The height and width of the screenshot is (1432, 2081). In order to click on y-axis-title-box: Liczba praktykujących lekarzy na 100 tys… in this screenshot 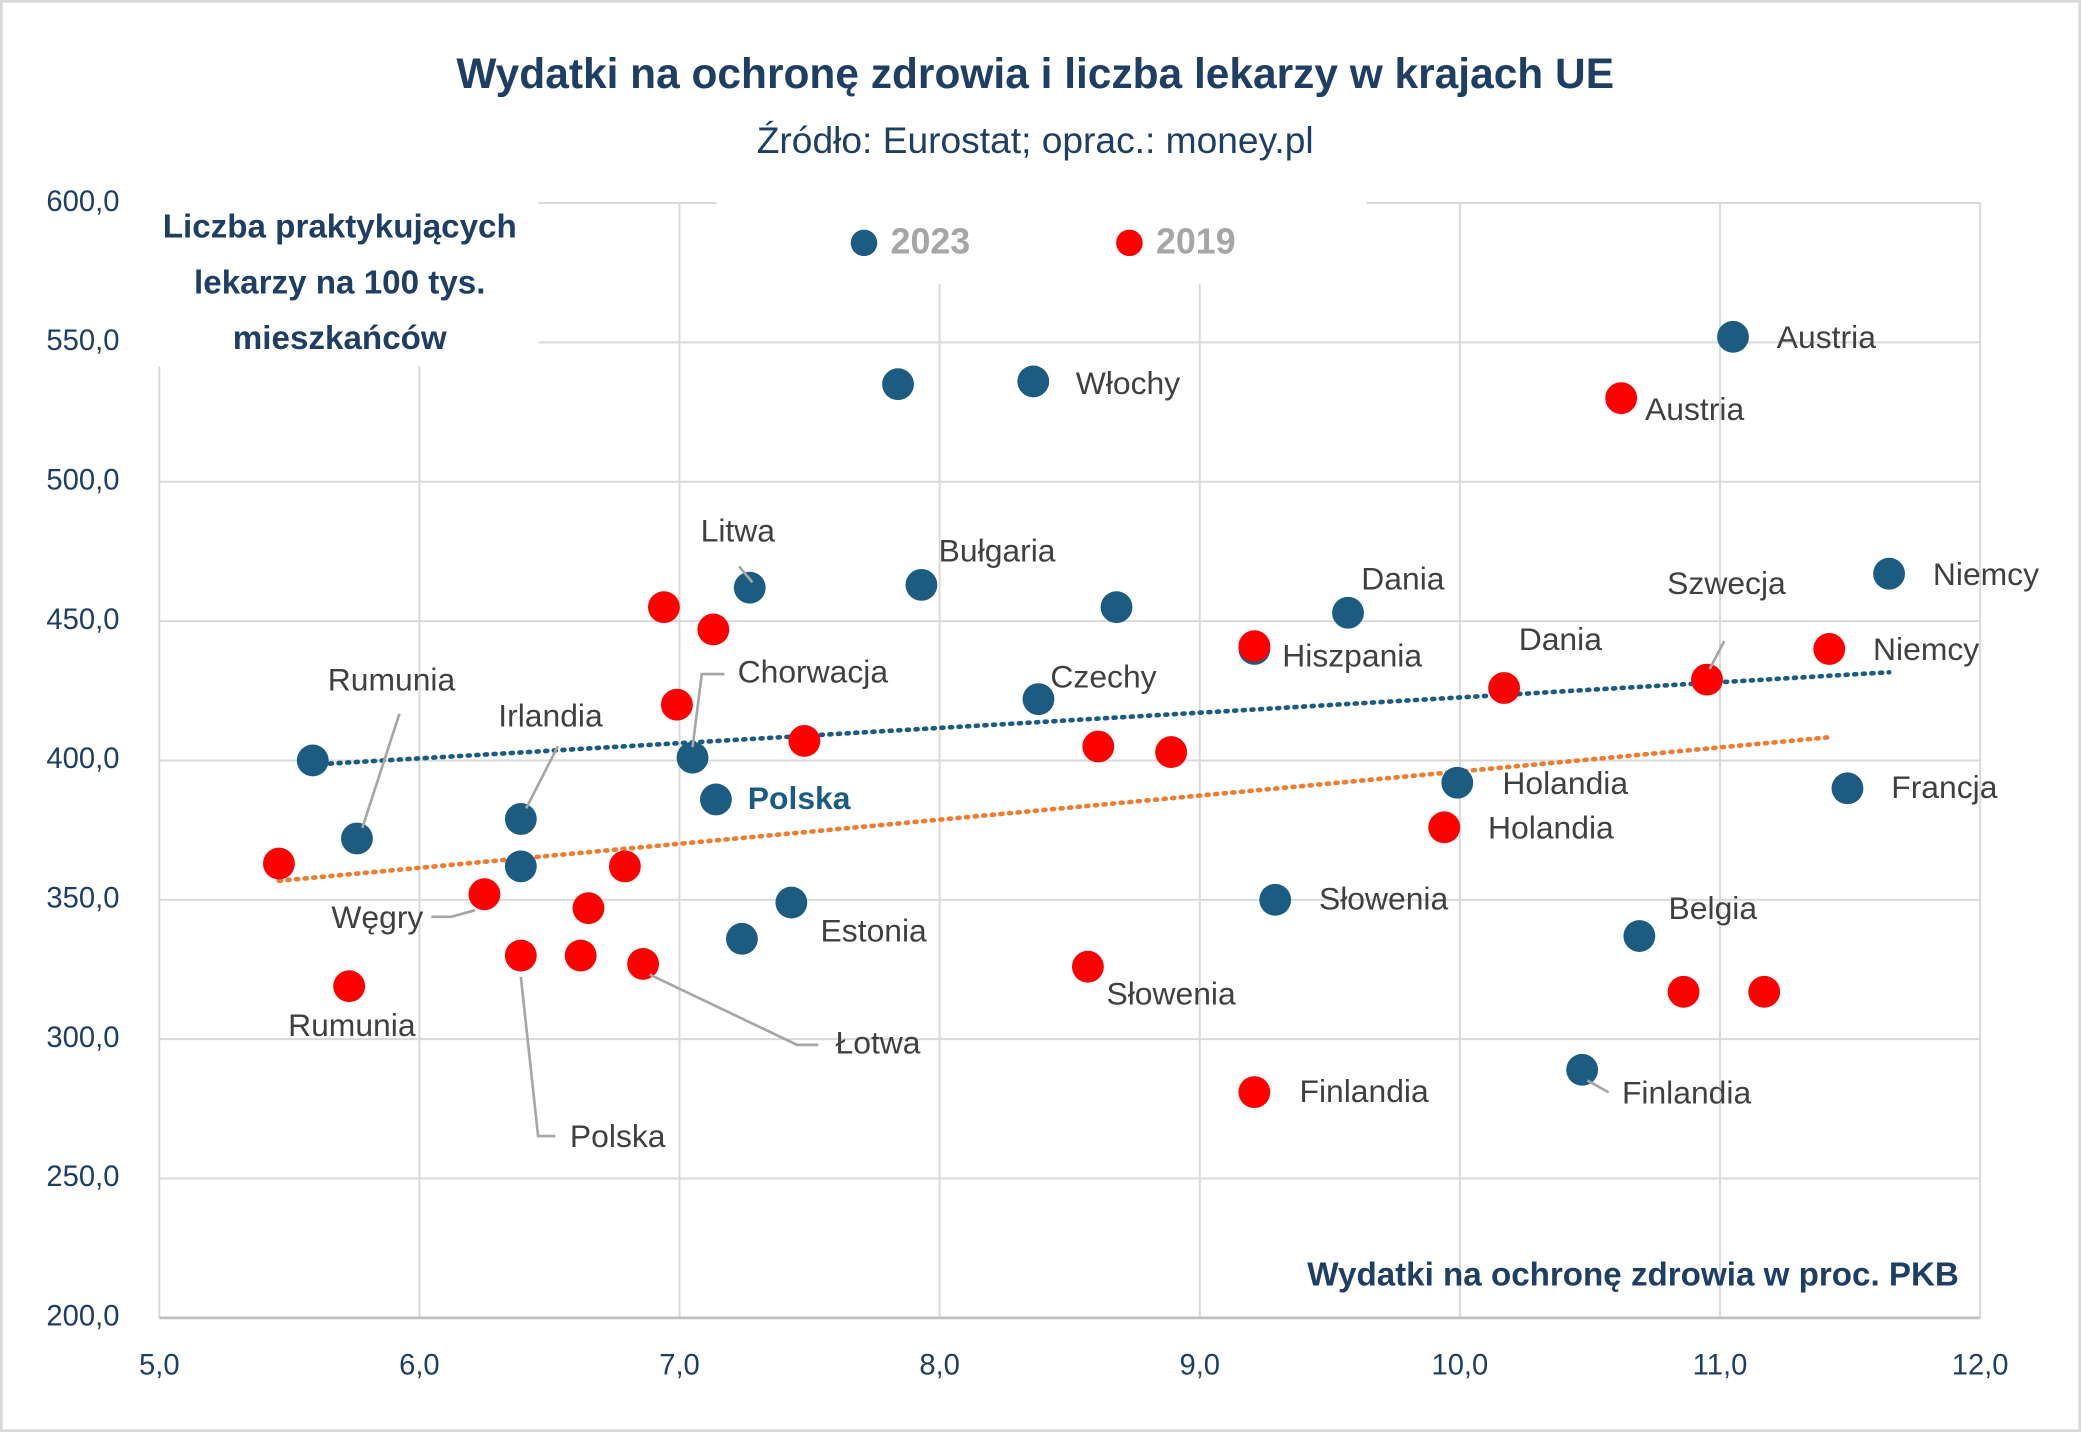, I will do `click(339, 283)`.